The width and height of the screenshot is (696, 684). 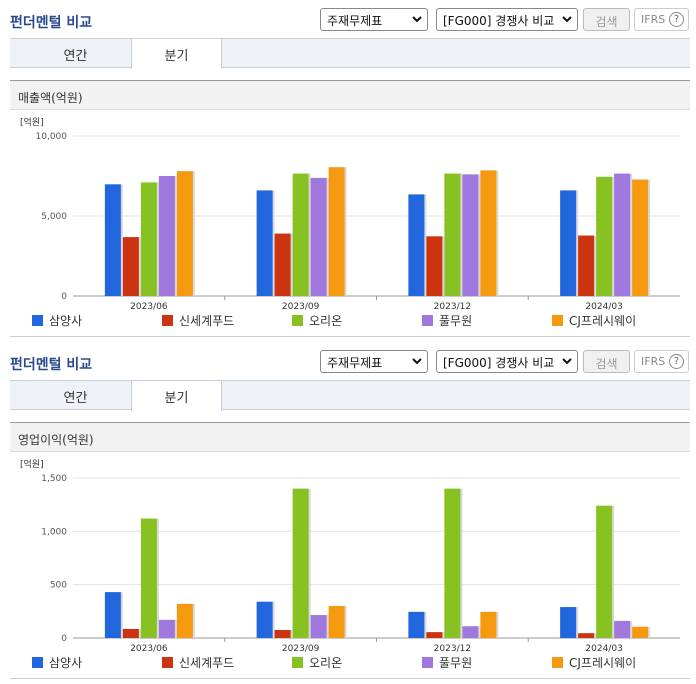 What do you see at coordinates (65, 663) in the screenshot?
I see `legend-label: 삼양사` at bounding box center [65, 663].